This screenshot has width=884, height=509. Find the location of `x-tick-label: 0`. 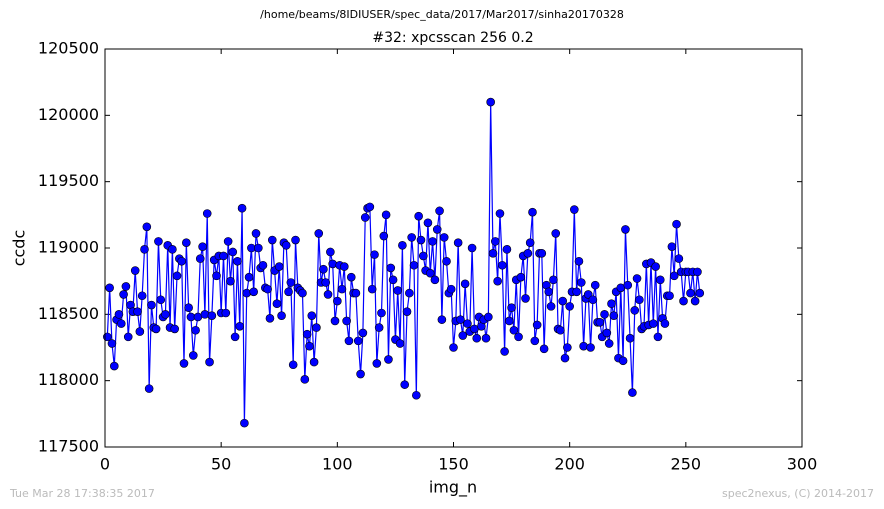

x-tick-label: 0 is located at coordinates (105, 464).